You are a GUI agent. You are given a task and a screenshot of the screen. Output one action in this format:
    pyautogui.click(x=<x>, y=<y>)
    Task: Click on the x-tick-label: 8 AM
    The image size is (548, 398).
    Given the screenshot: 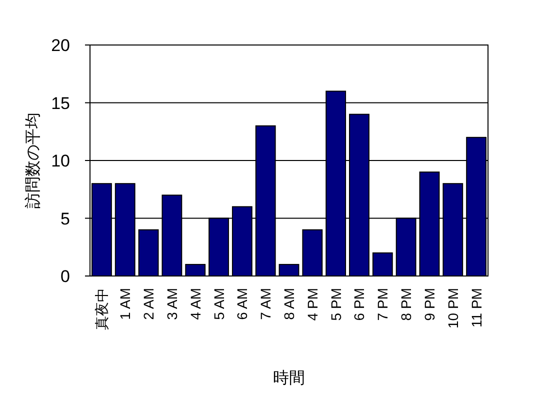 What is the action you would take?
    pyautogui.click(x=289, y=304)
    